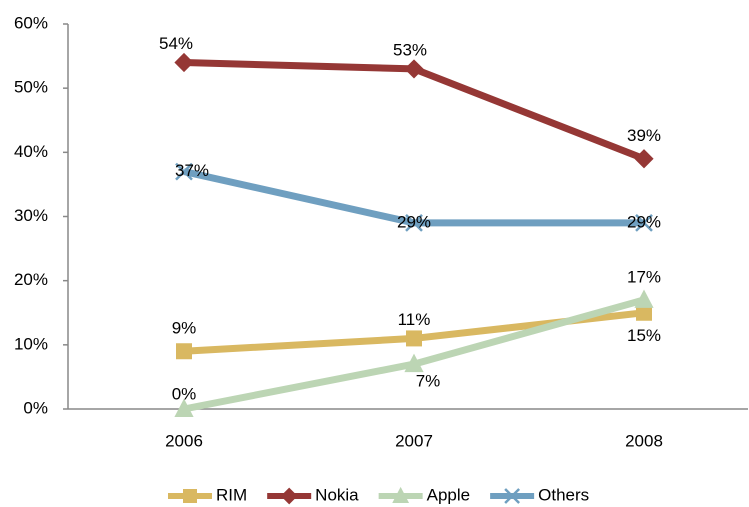  I want to click on legend-label: Others, so click(563, 494).